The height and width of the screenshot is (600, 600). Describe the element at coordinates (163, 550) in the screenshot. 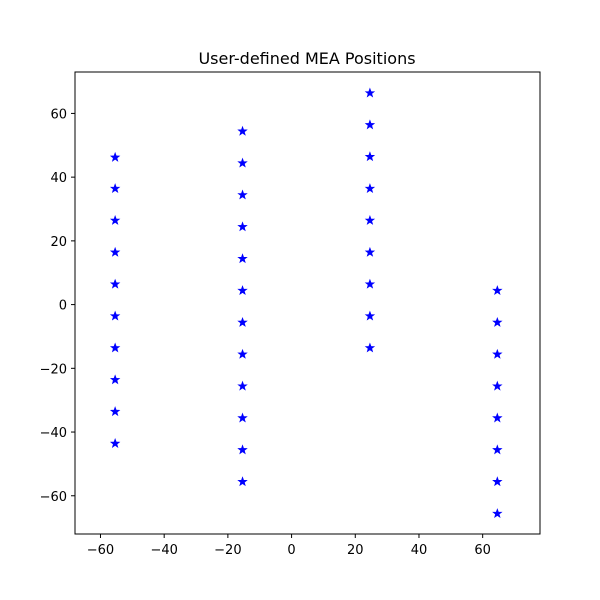

I see `x-tick-label: −40` at that location.